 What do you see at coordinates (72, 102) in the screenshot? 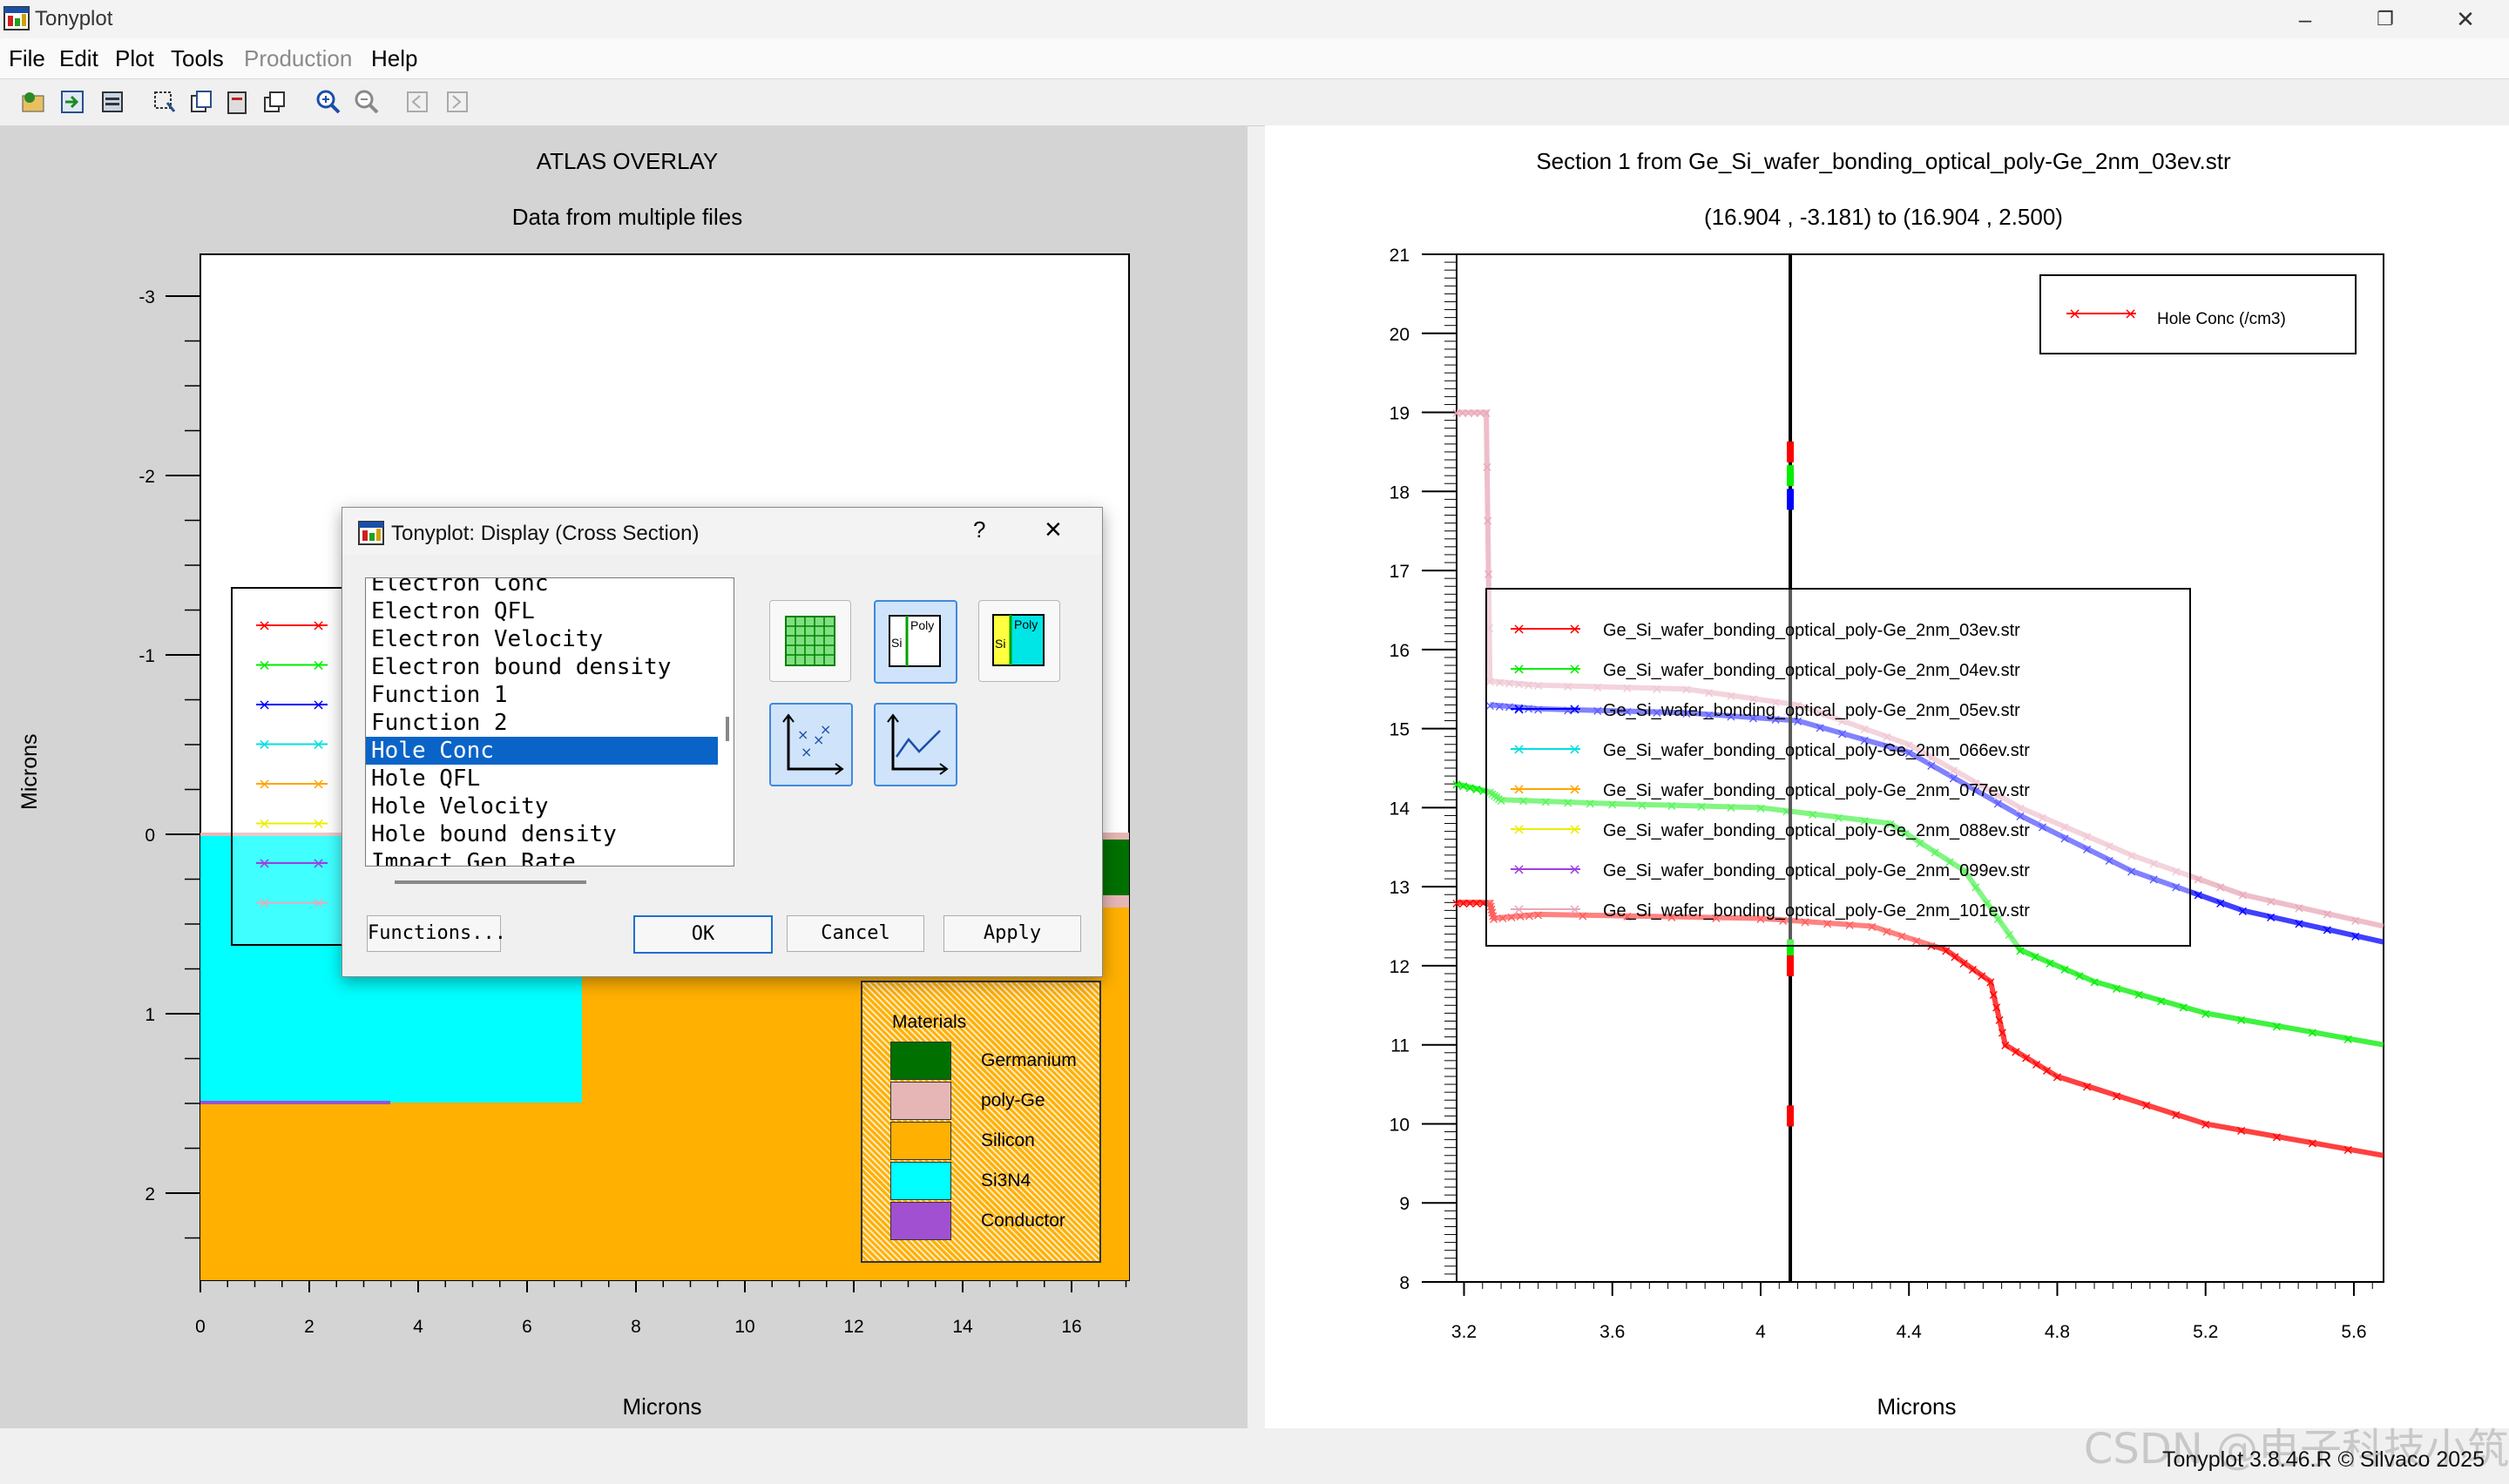
I see `import-icon` at bounding box center [72, 102].